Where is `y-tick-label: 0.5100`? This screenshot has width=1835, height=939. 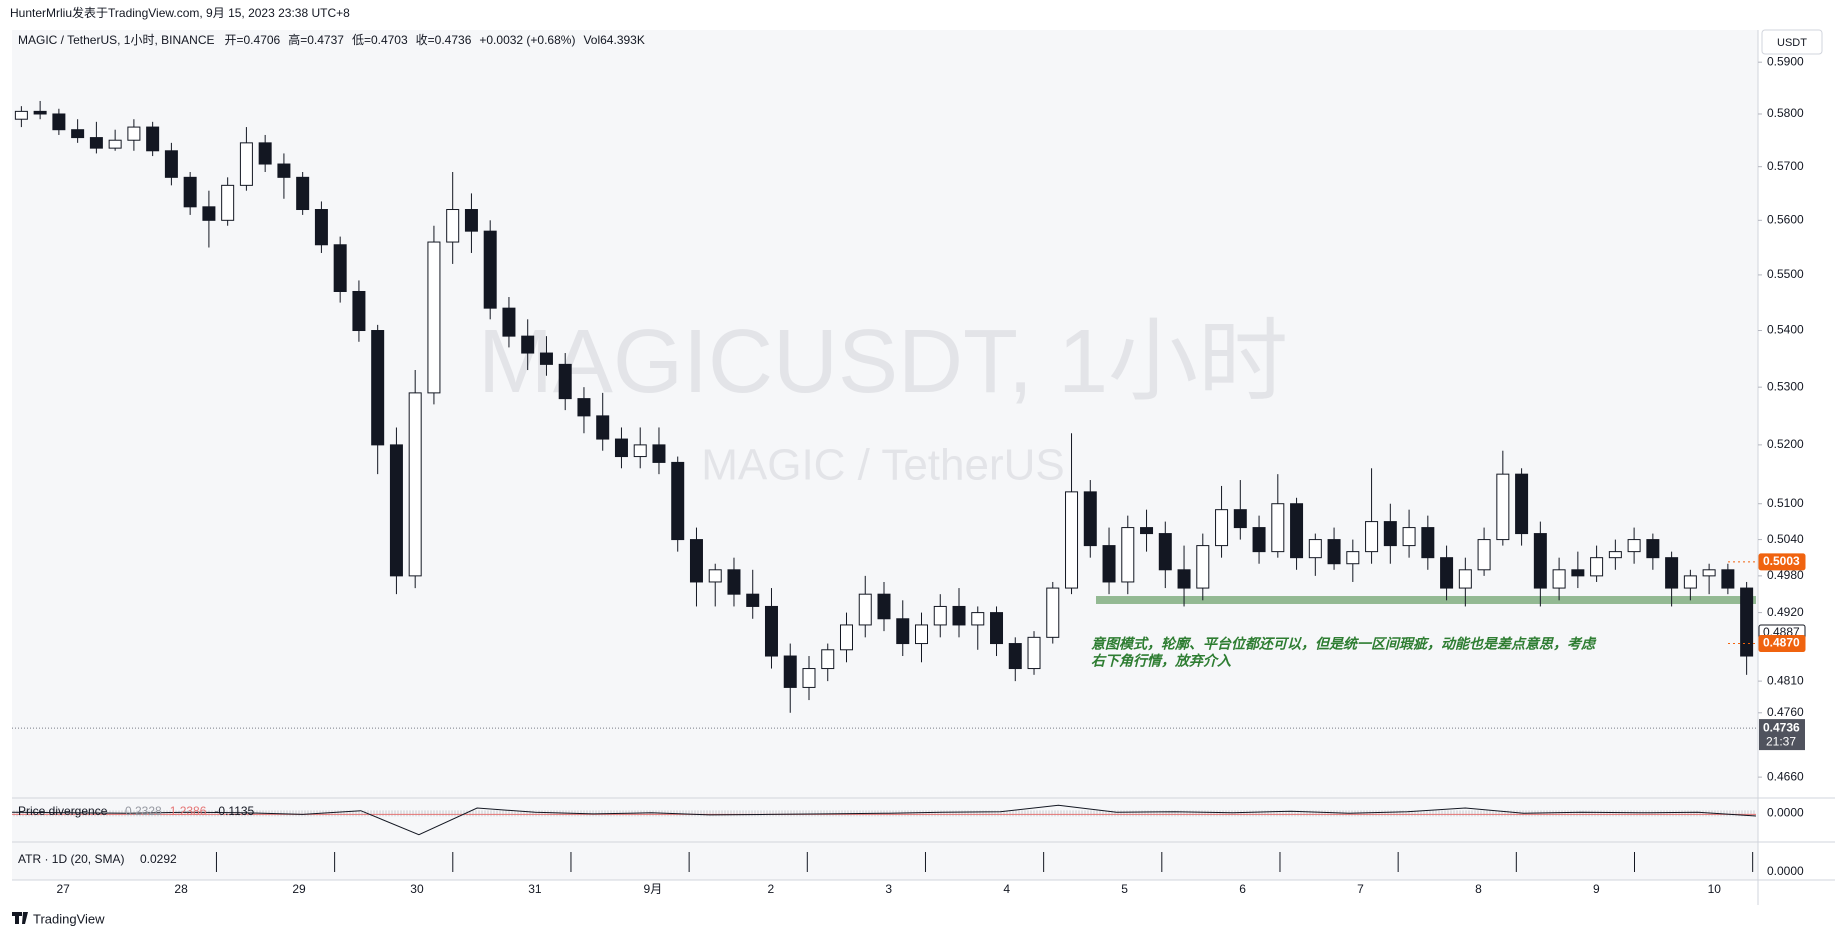 y-tick-label: 0.5100 is located at coordinates (1785, 503).